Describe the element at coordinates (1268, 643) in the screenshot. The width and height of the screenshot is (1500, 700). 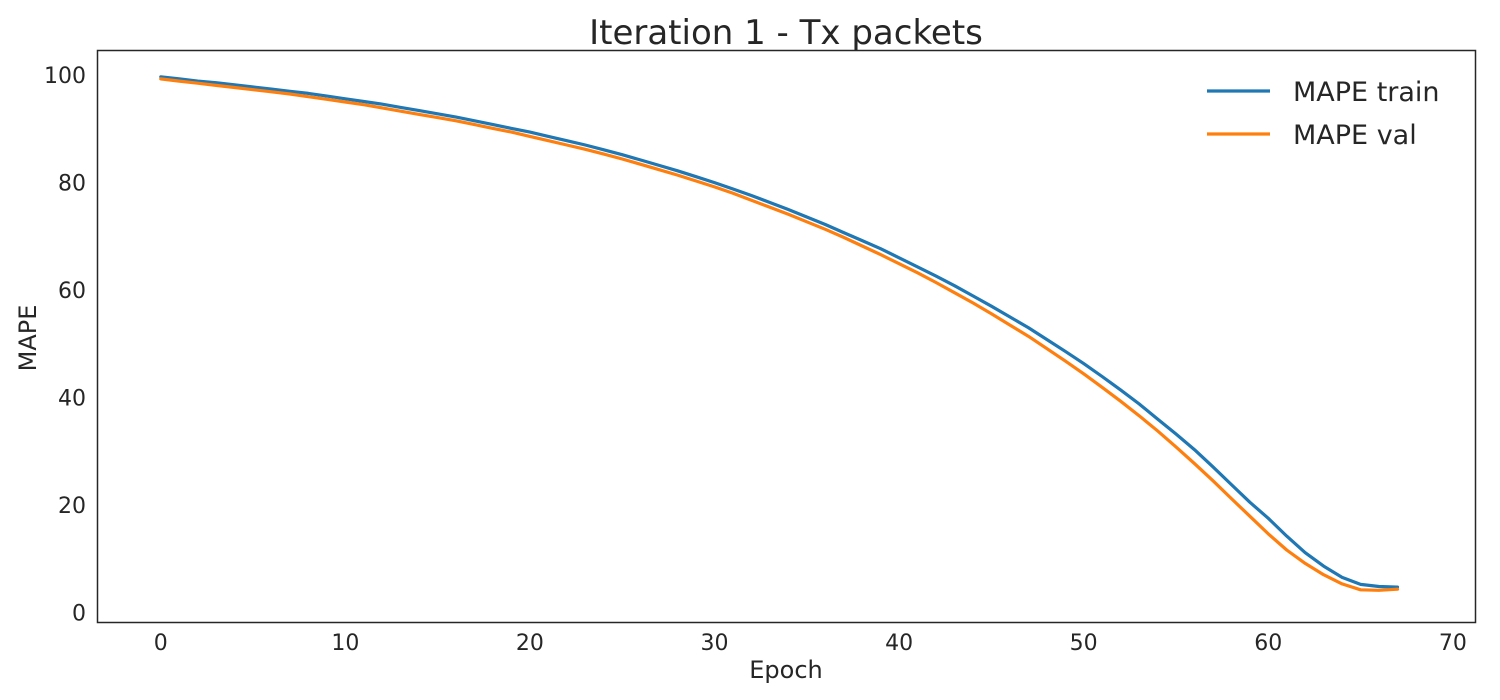
I see `x-tick-label: 60` at that location.